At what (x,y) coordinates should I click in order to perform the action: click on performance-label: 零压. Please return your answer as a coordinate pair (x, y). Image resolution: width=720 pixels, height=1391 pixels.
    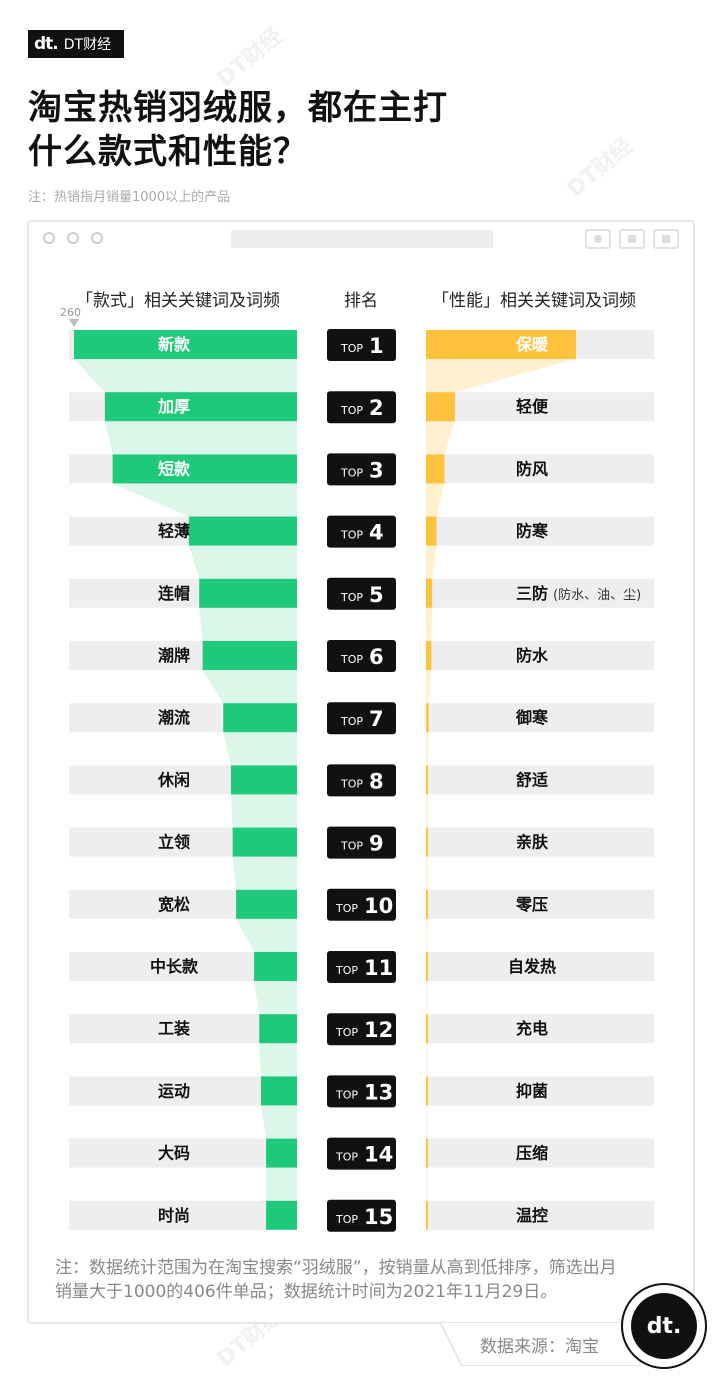
    Looking at the image, I should click on (531, 904).